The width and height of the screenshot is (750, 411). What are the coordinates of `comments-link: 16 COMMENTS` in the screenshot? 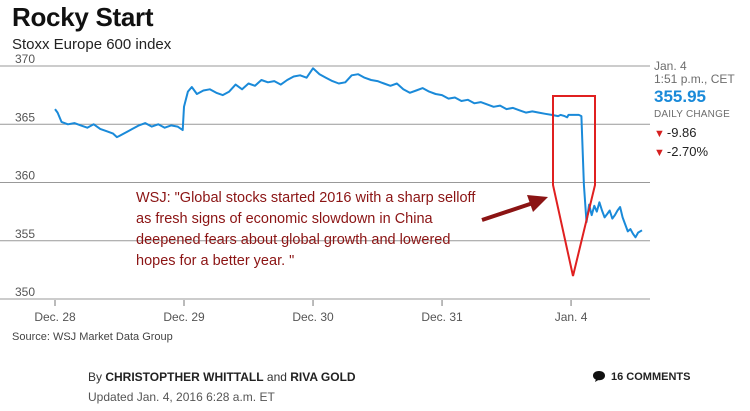 It's located at (641, 376).